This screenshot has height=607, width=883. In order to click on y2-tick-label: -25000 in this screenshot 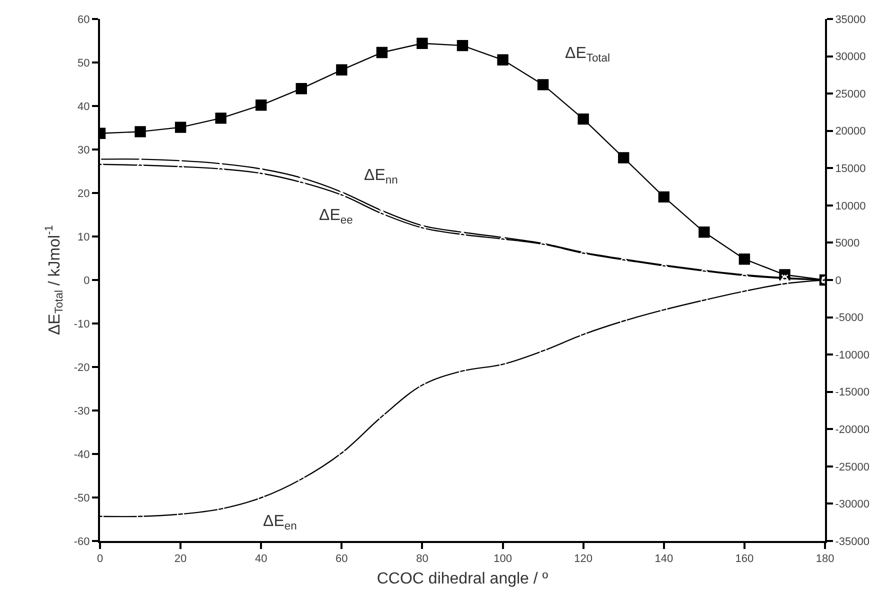, I will do `click(852, 467)`.